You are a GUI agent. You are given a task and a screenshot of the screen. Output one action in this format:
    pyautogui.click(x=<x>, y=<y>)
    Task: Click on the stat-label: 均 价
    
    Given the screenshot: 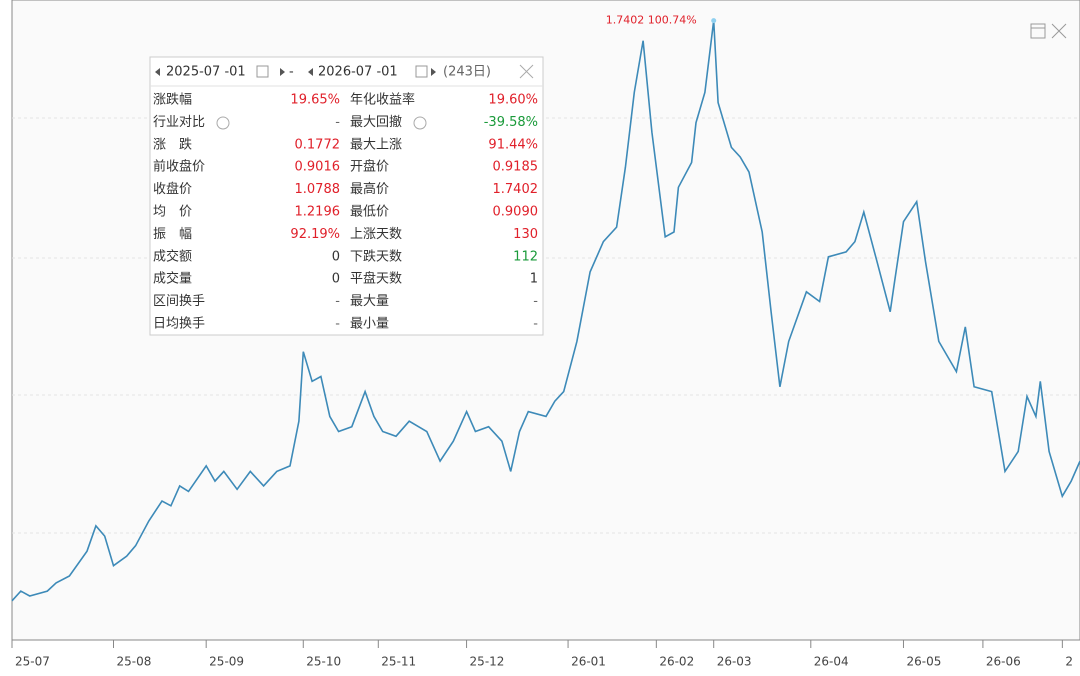 What is the action you would take?
    pyautogui.click(x=172, y=212)
    